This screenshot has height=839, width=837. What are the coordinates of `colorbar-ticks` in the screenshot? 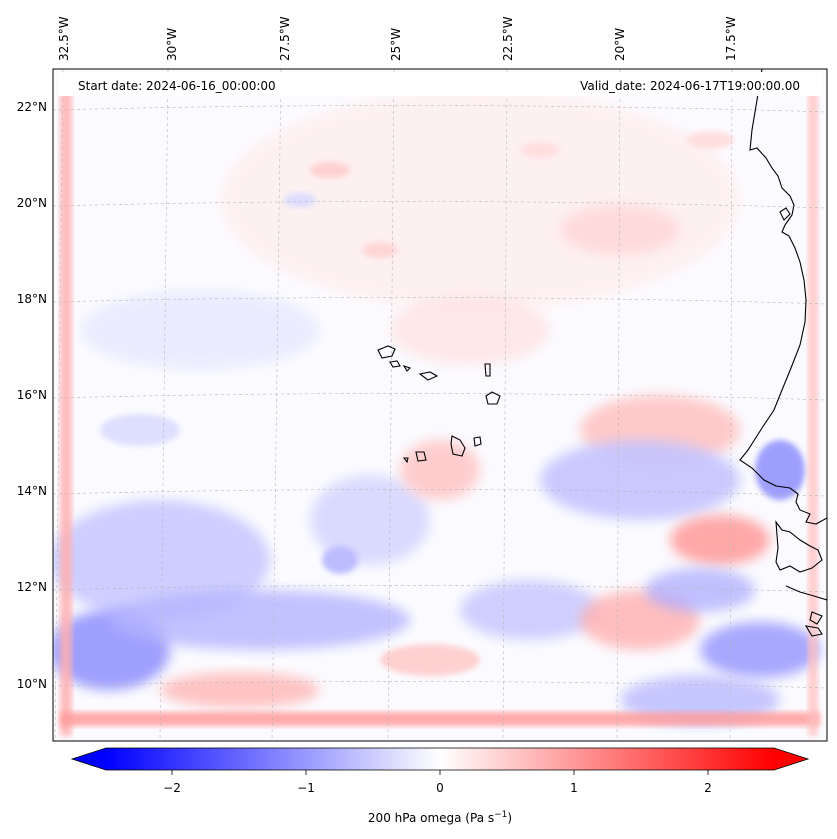 It's located at (440, 772).